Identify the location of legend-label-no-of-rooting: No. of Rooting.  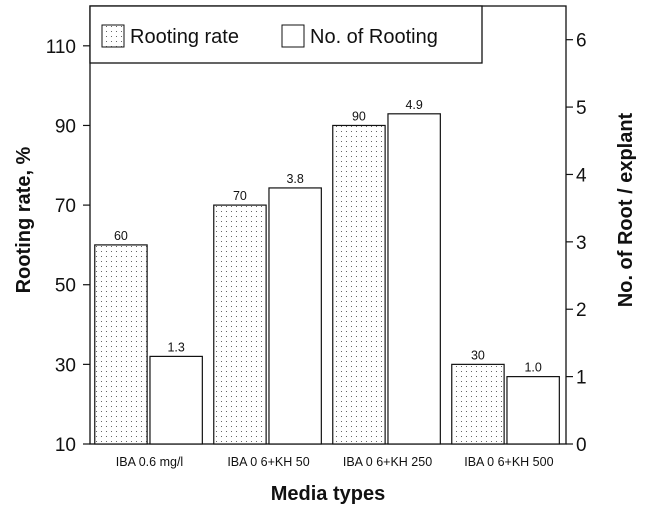
(374, 37).